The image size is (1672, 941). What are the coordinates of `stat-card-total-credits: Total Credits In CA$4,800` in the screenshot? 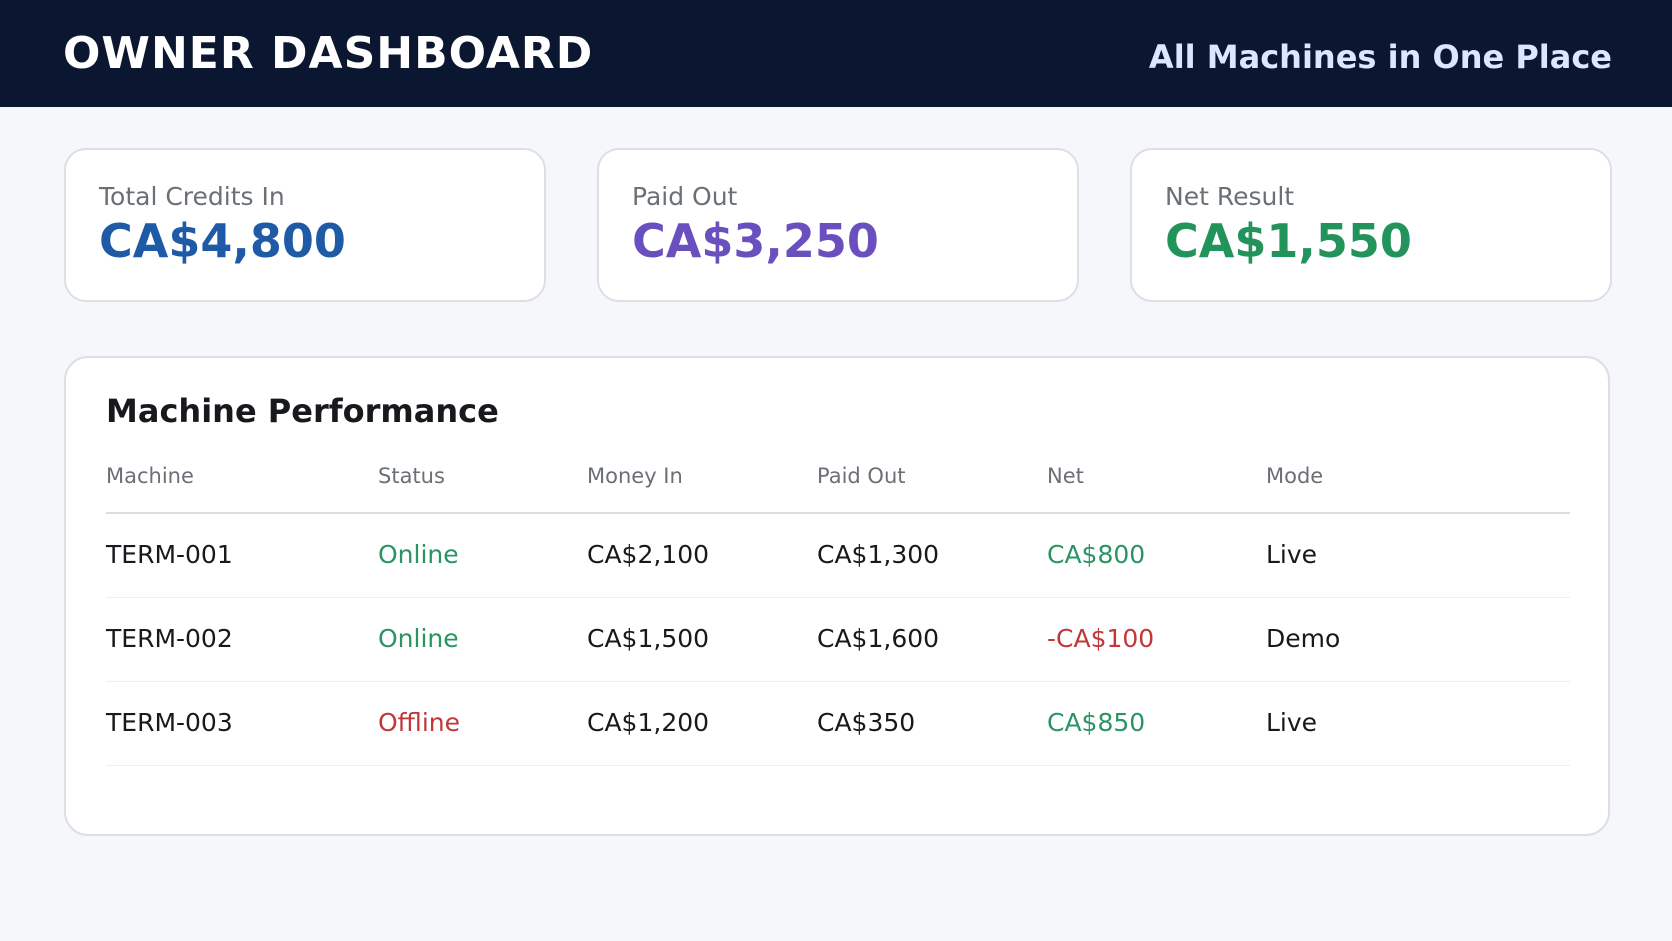 It's located at (305, 225).